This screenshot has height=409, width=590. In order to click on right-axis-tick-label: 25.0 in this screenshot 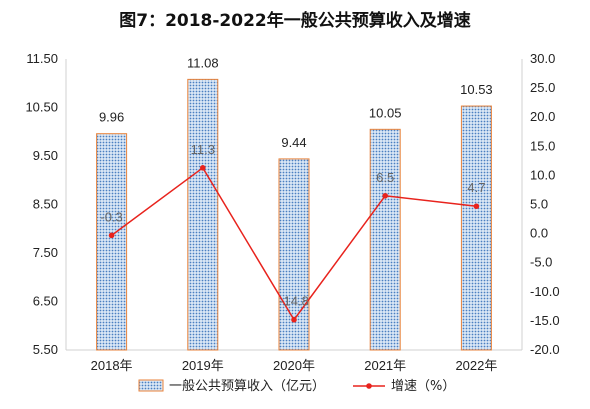, I will do `click(542, 87)`.